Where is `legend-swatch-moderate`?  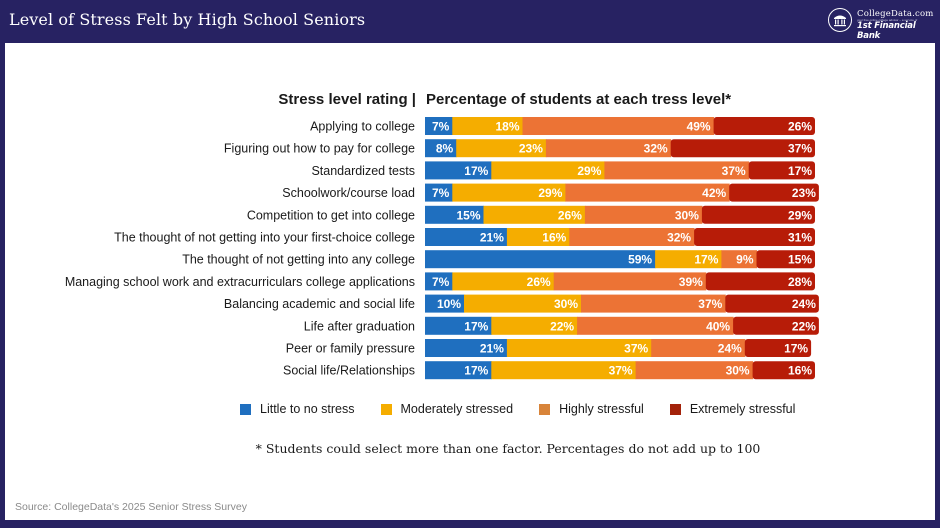
legend-swatch-moderate is located at coordinates (386, 409).